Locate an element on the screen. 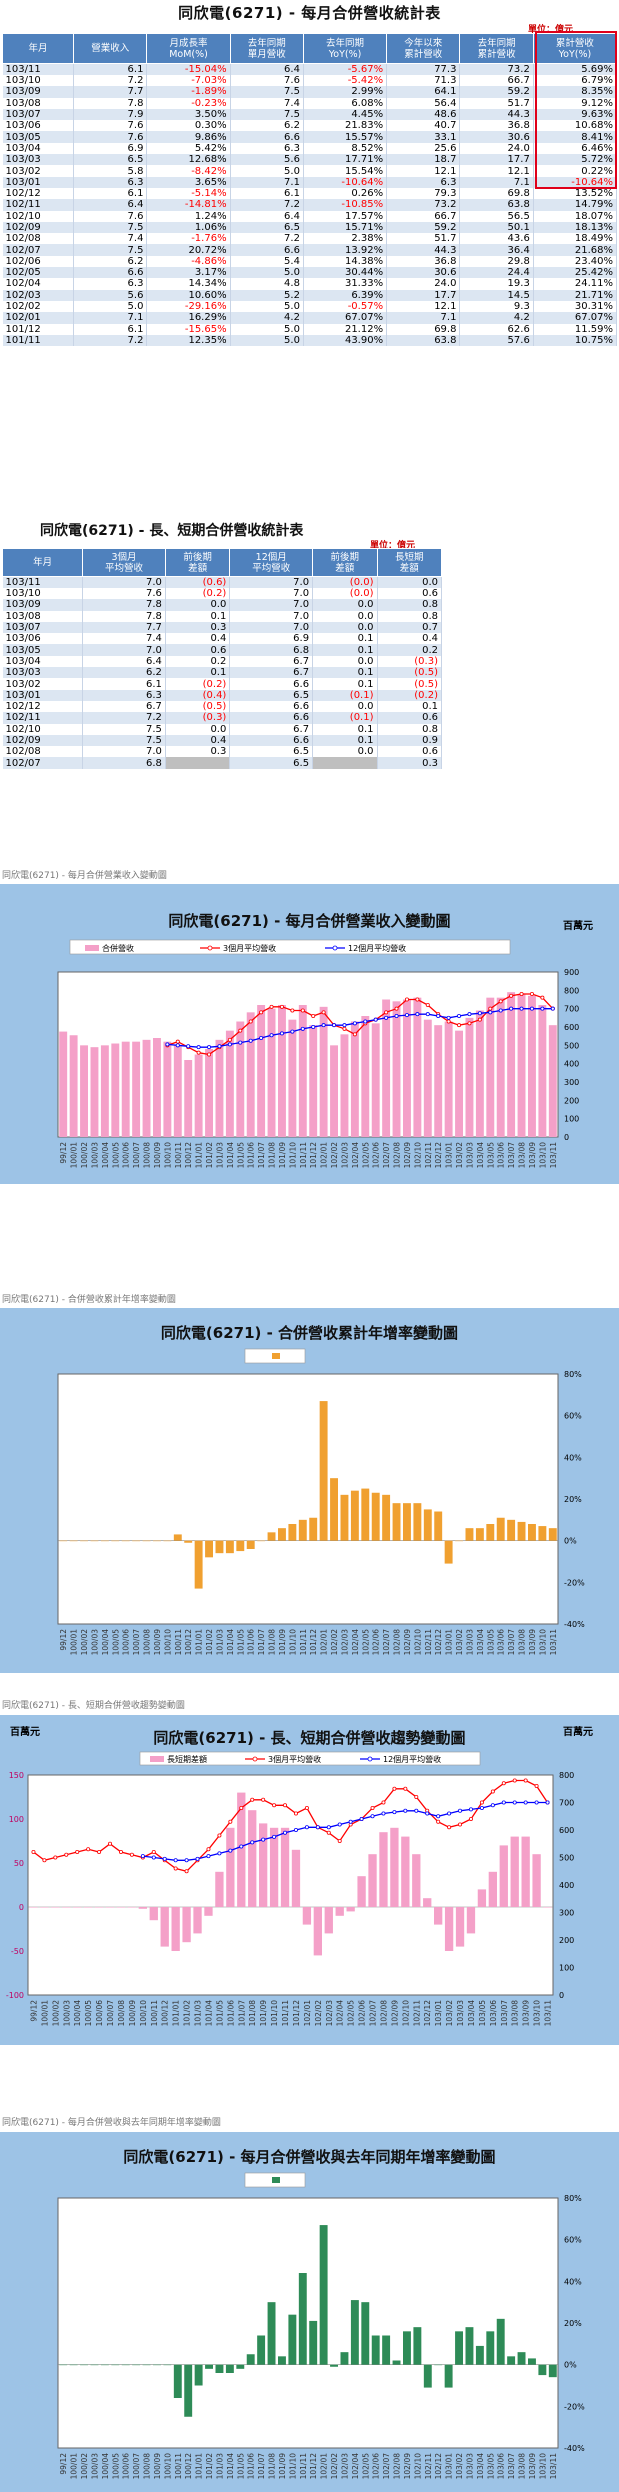 The width and height of the screenshot is (619, 2492). table-cell: -10.85% is located at coordinates (345, 205).